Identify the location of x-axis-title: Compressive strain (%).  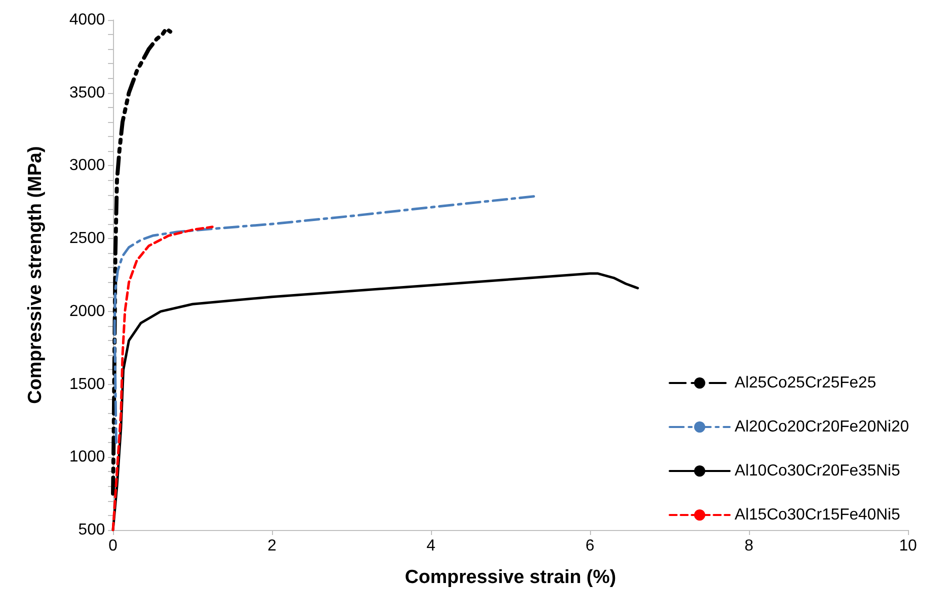
(510, 577).